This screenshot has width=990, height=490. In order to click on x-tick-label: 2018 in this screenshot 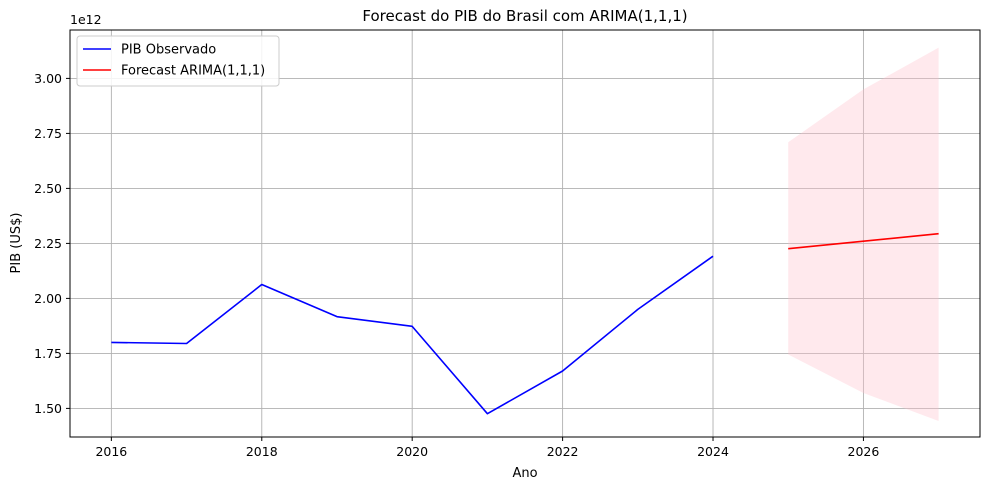, I will do `click(262, 451)`.